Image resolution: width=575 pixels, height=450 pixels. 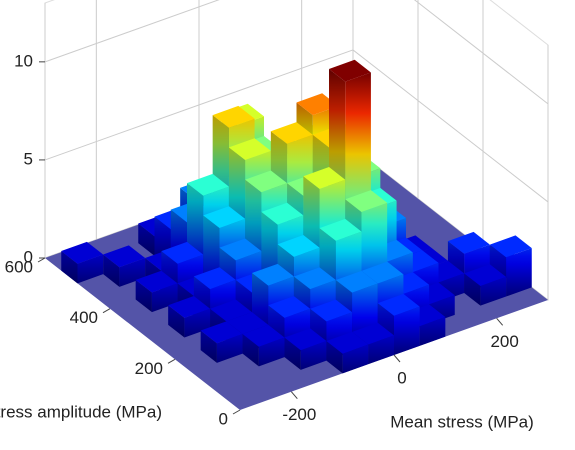 What do you see at coordinates (223, 418) in the screenshot?
I see `y-tick-label: 0` at bounding box center [223, 418].